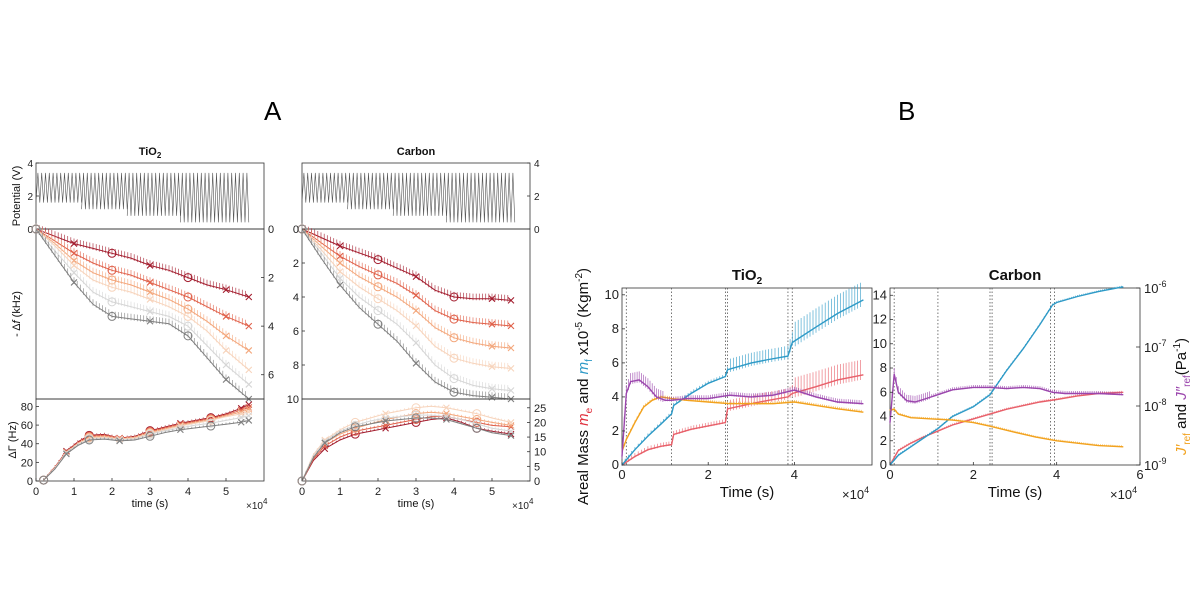  What do you see at coordinates (1155, 464) in the screenshot?
I see `y-right-tick-label: 10⁻⁹` at bounding box center [1155, 464].